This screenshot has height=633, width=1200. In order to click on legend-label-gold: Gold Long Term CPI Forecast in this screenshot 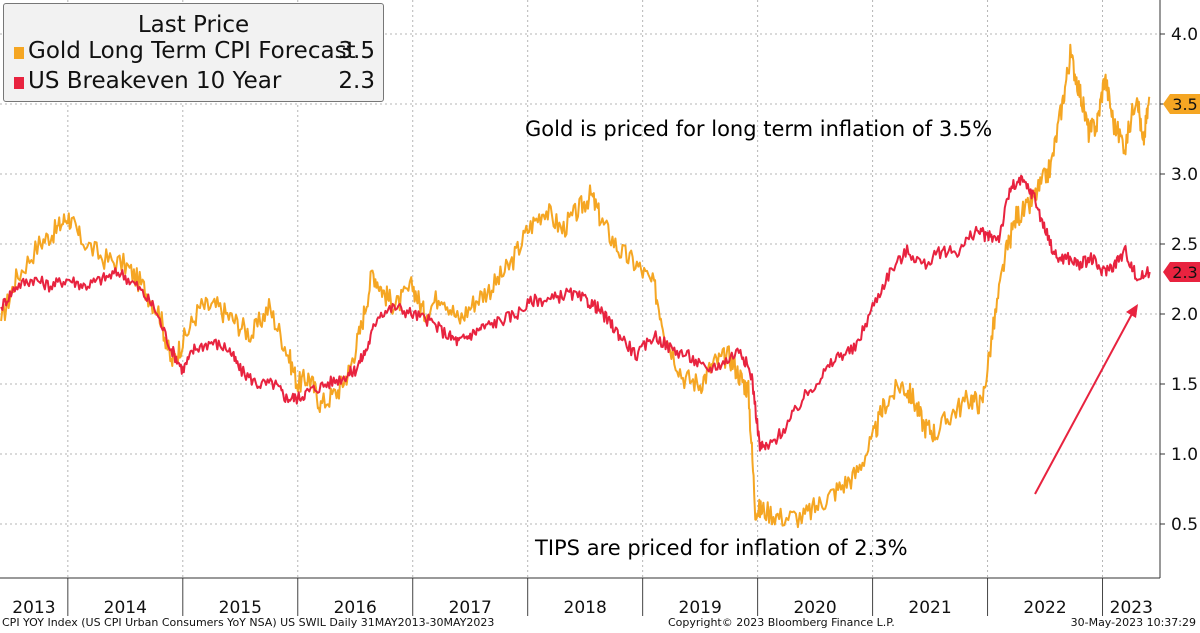, I will do `click(192, 51)`.